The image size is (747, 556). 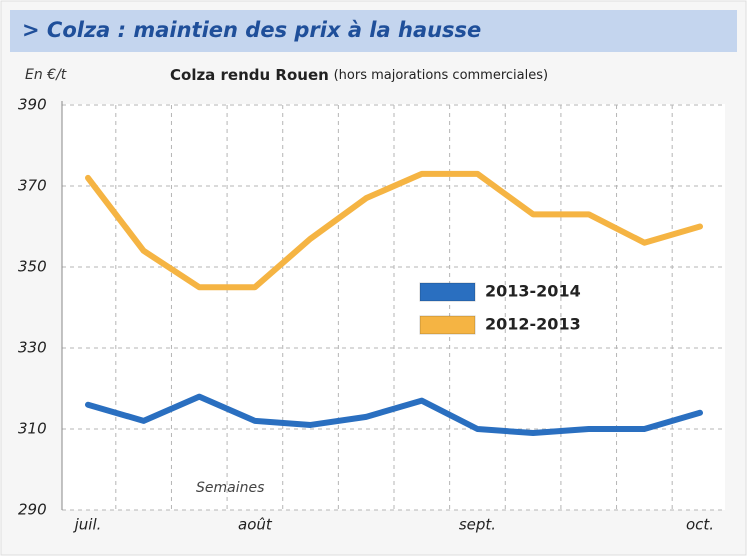 I want to click on y-tick-label: 290, so click(x=32, y=510).